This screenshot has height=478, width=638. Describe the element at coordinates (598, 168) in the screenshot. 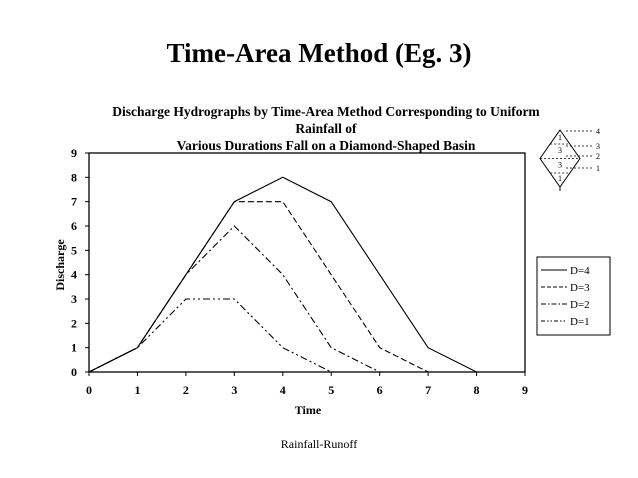

I see `basin-isochrone-label: 1` at that location.